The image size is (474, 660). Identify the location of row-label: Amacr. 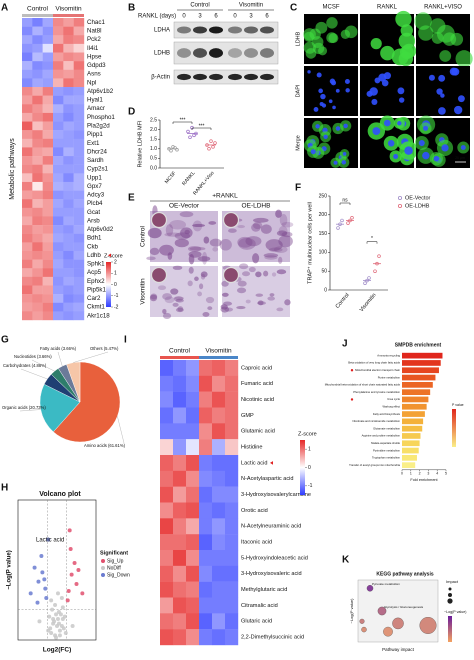
(96, 108).